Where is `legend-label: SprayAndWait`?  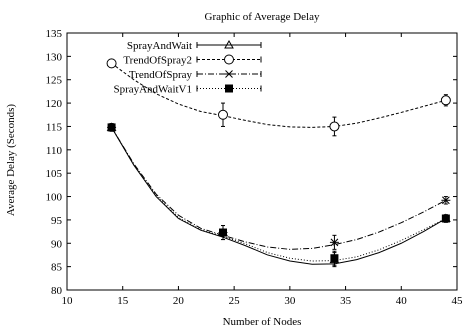 legend-label: SprayAndWait is located at coordinates (159, 46).